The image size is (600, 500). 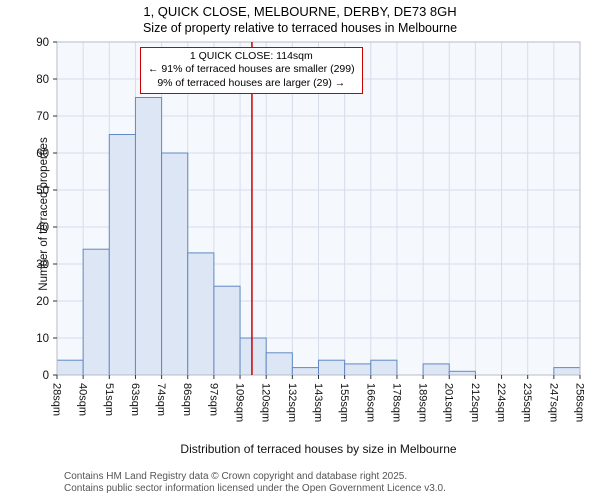 What do you see at coordinates (240, 402) in the screenshot?
I see `x-tick-label: 109sqm` at bounding box center [240, 402].